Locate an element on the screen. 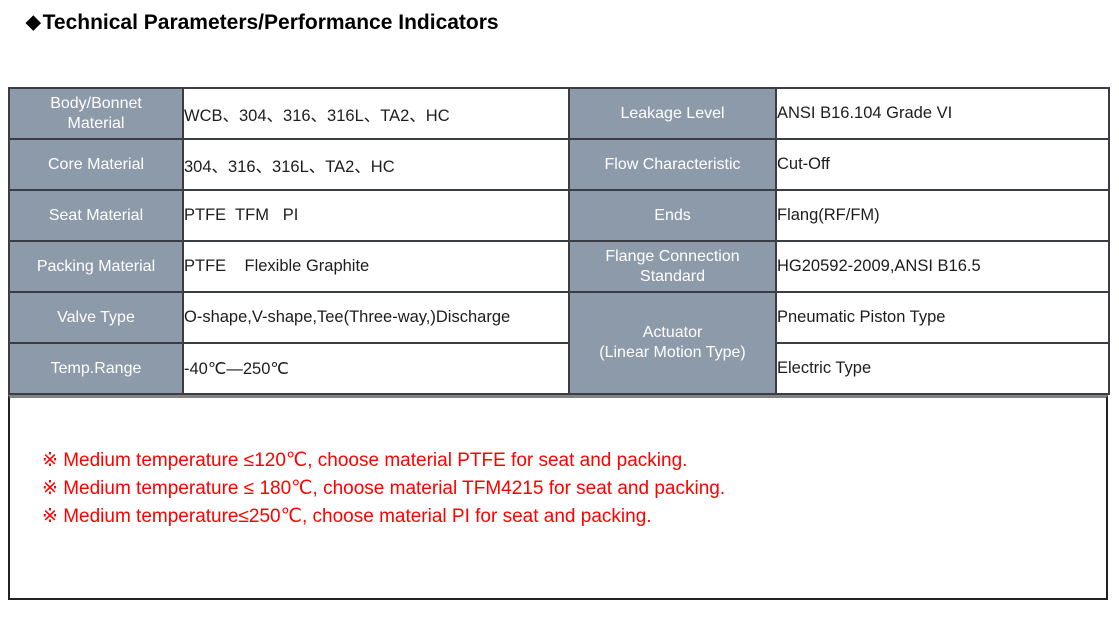  param-value-body-bonnet-material: WCB、304、316、316L、TA2、HC is located at coordinates (376, 113).